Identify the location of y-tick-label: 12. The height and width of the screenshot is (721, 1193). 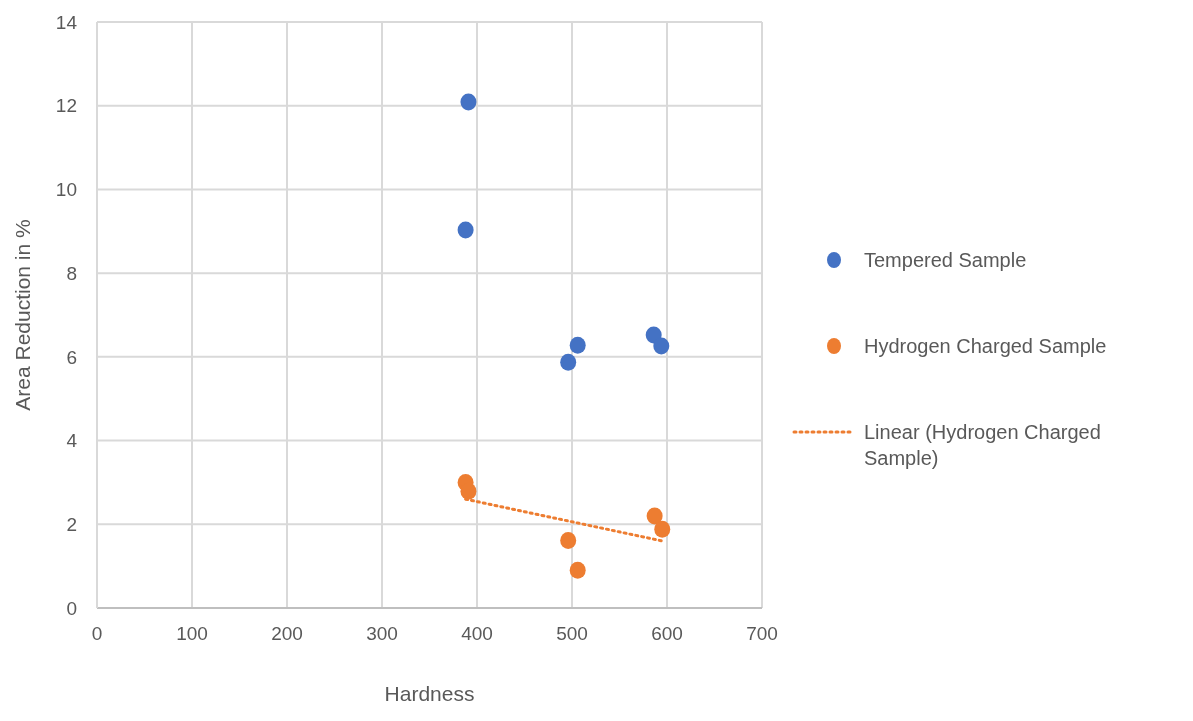
(66, 106).